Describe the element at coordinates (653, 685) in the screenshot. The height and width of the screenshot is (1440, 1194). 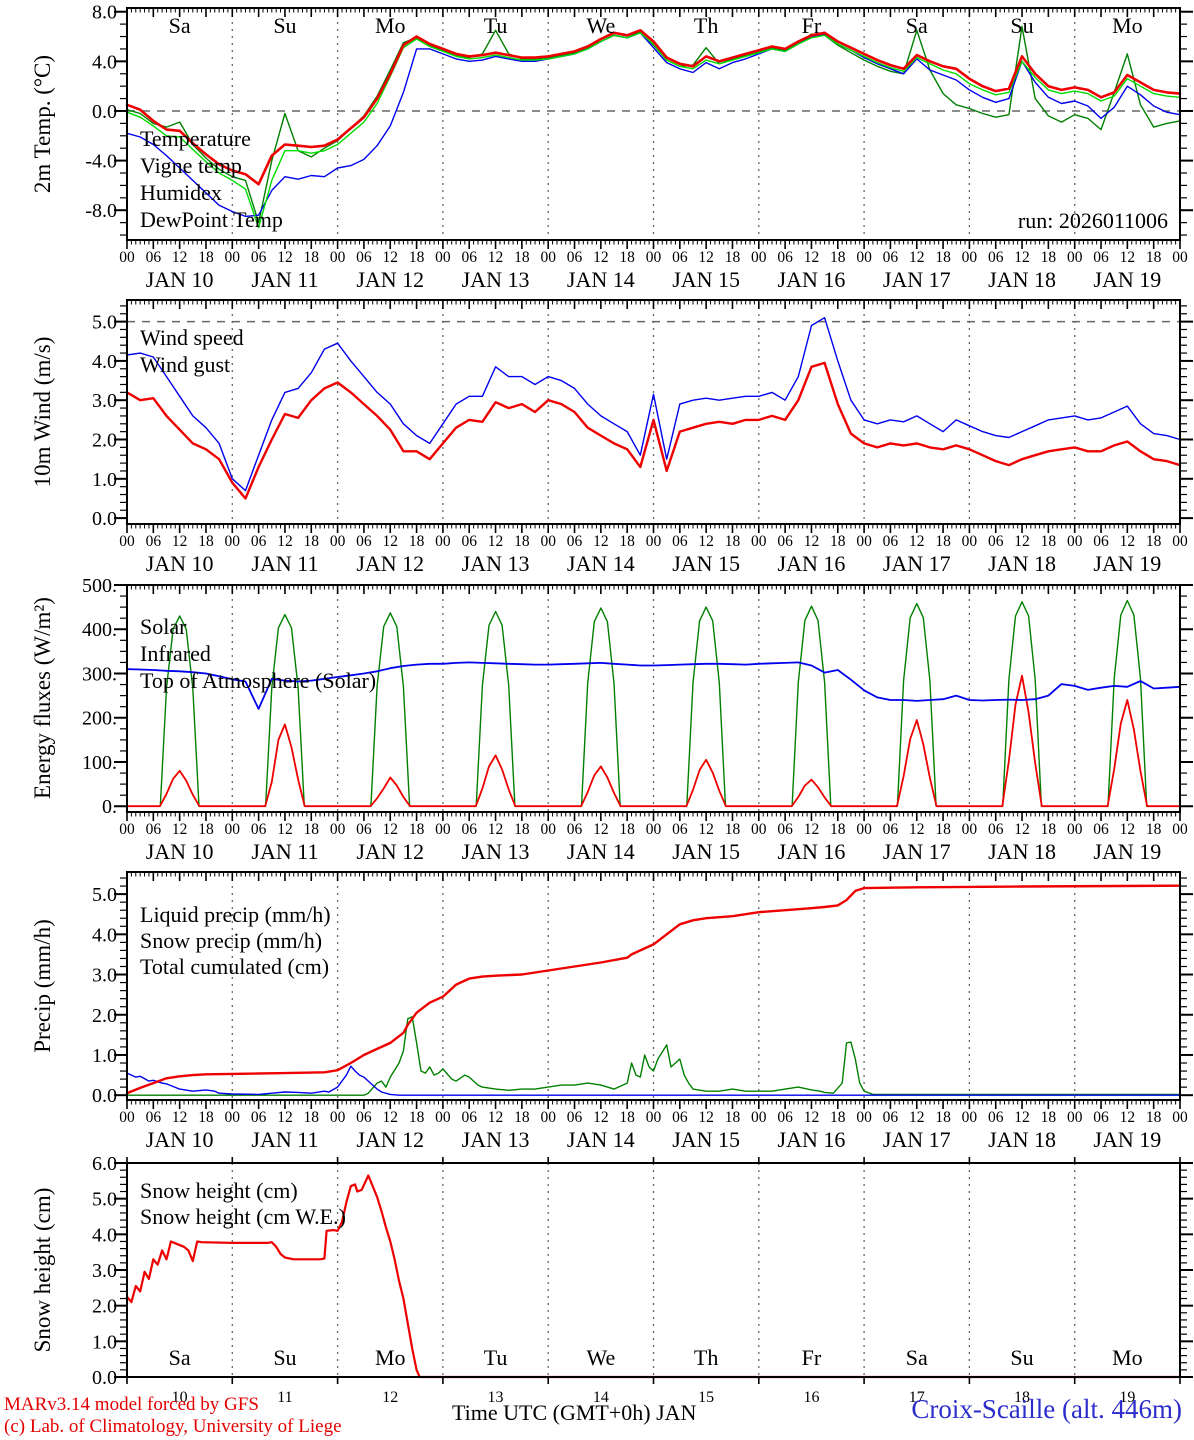
I see `series-line-infrared` at that location.